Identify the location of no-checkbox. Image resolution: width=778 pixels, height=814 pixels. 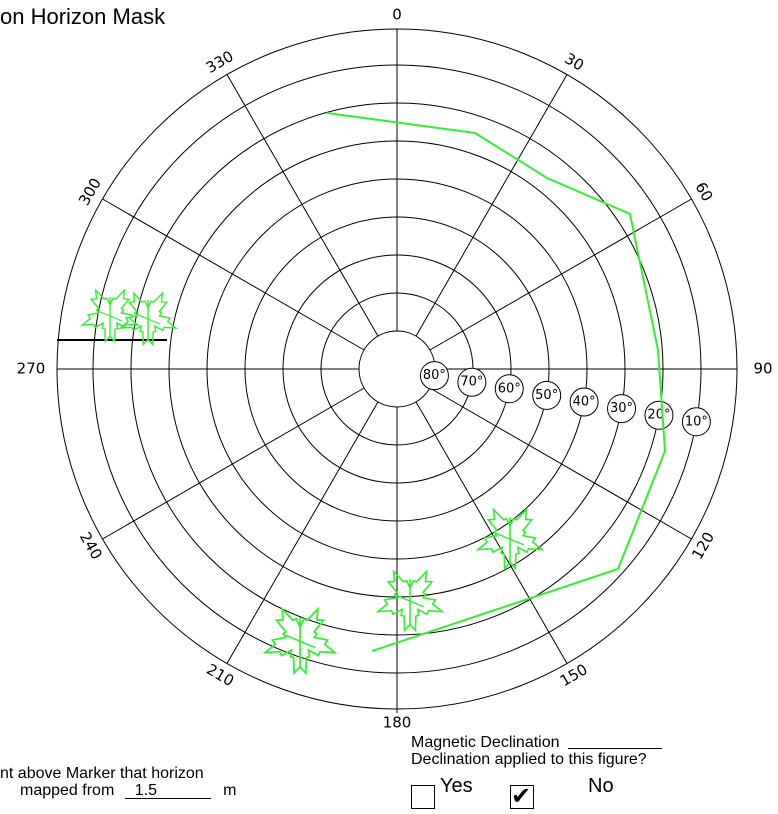
(522, 797).